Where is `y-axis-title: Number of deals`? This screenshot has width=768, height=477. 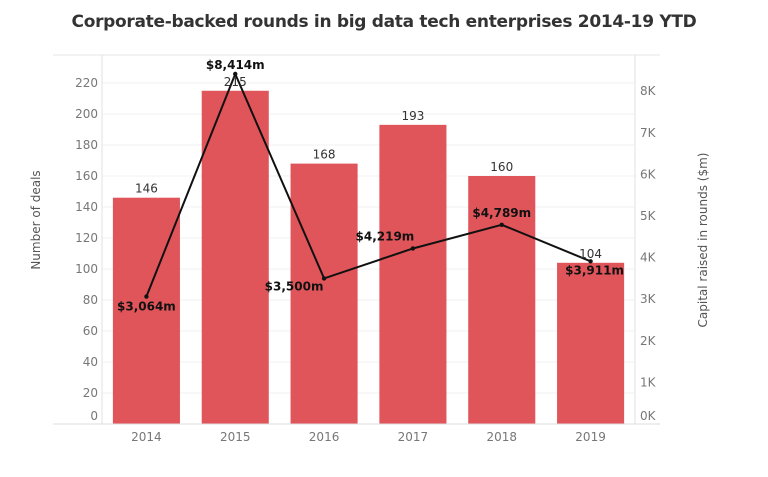 y-axis-title: Number of deals is located at coordinates (36, 219).